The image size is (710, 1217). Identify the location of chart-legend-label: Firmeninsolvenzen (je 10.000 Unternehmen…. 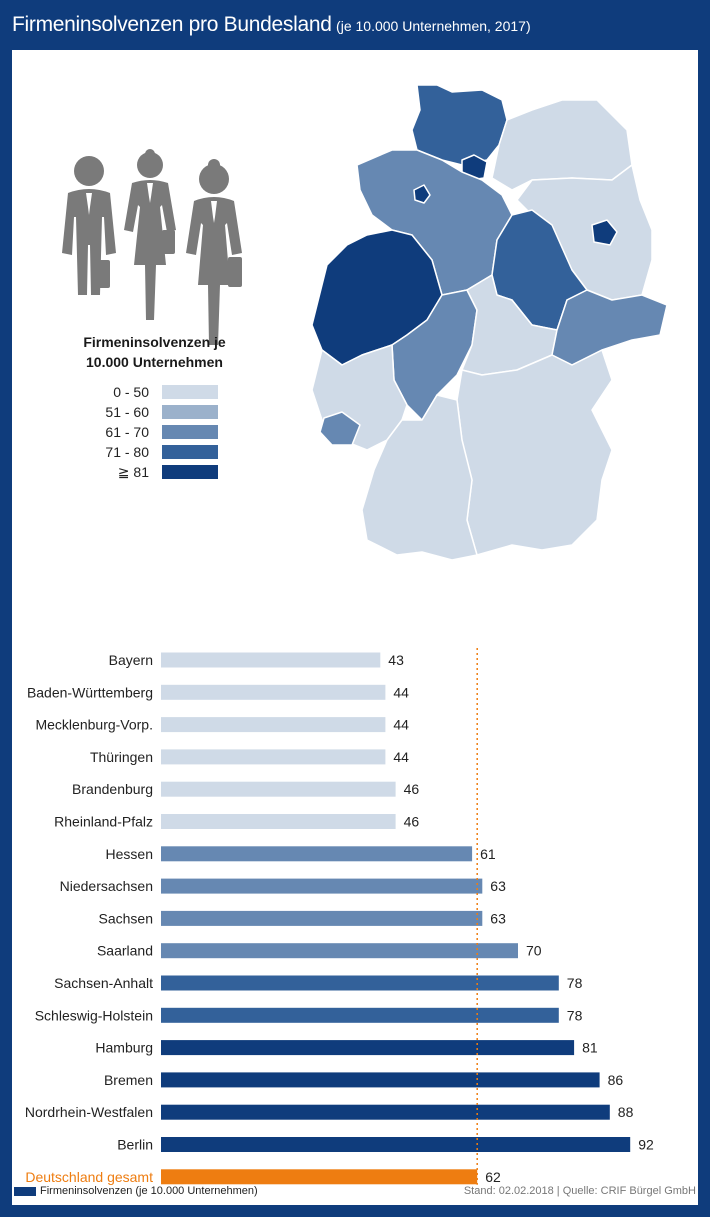
(149, 1191).